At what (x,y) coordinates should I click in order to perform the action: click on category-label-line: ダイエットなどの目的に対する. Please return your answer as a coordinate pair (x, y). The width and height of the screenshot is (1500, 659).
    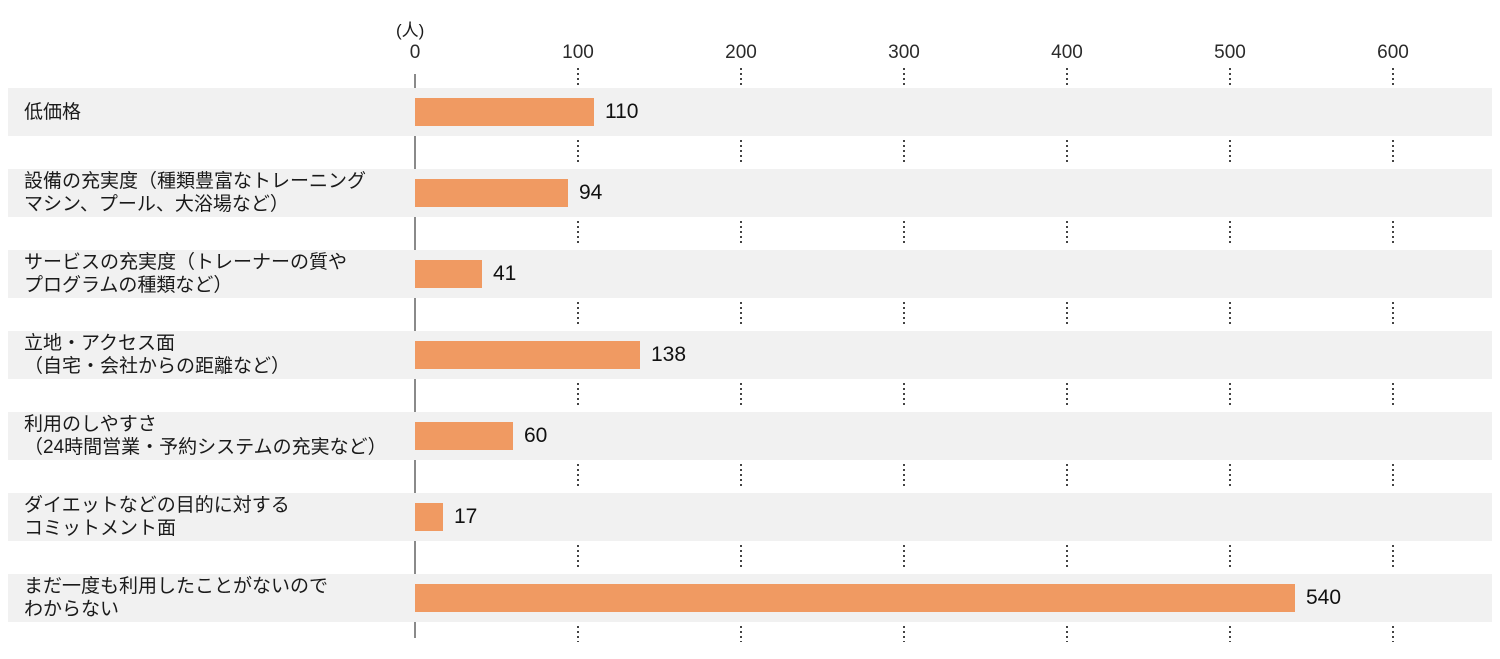
    Looking at the image, I should click on (157, 505).